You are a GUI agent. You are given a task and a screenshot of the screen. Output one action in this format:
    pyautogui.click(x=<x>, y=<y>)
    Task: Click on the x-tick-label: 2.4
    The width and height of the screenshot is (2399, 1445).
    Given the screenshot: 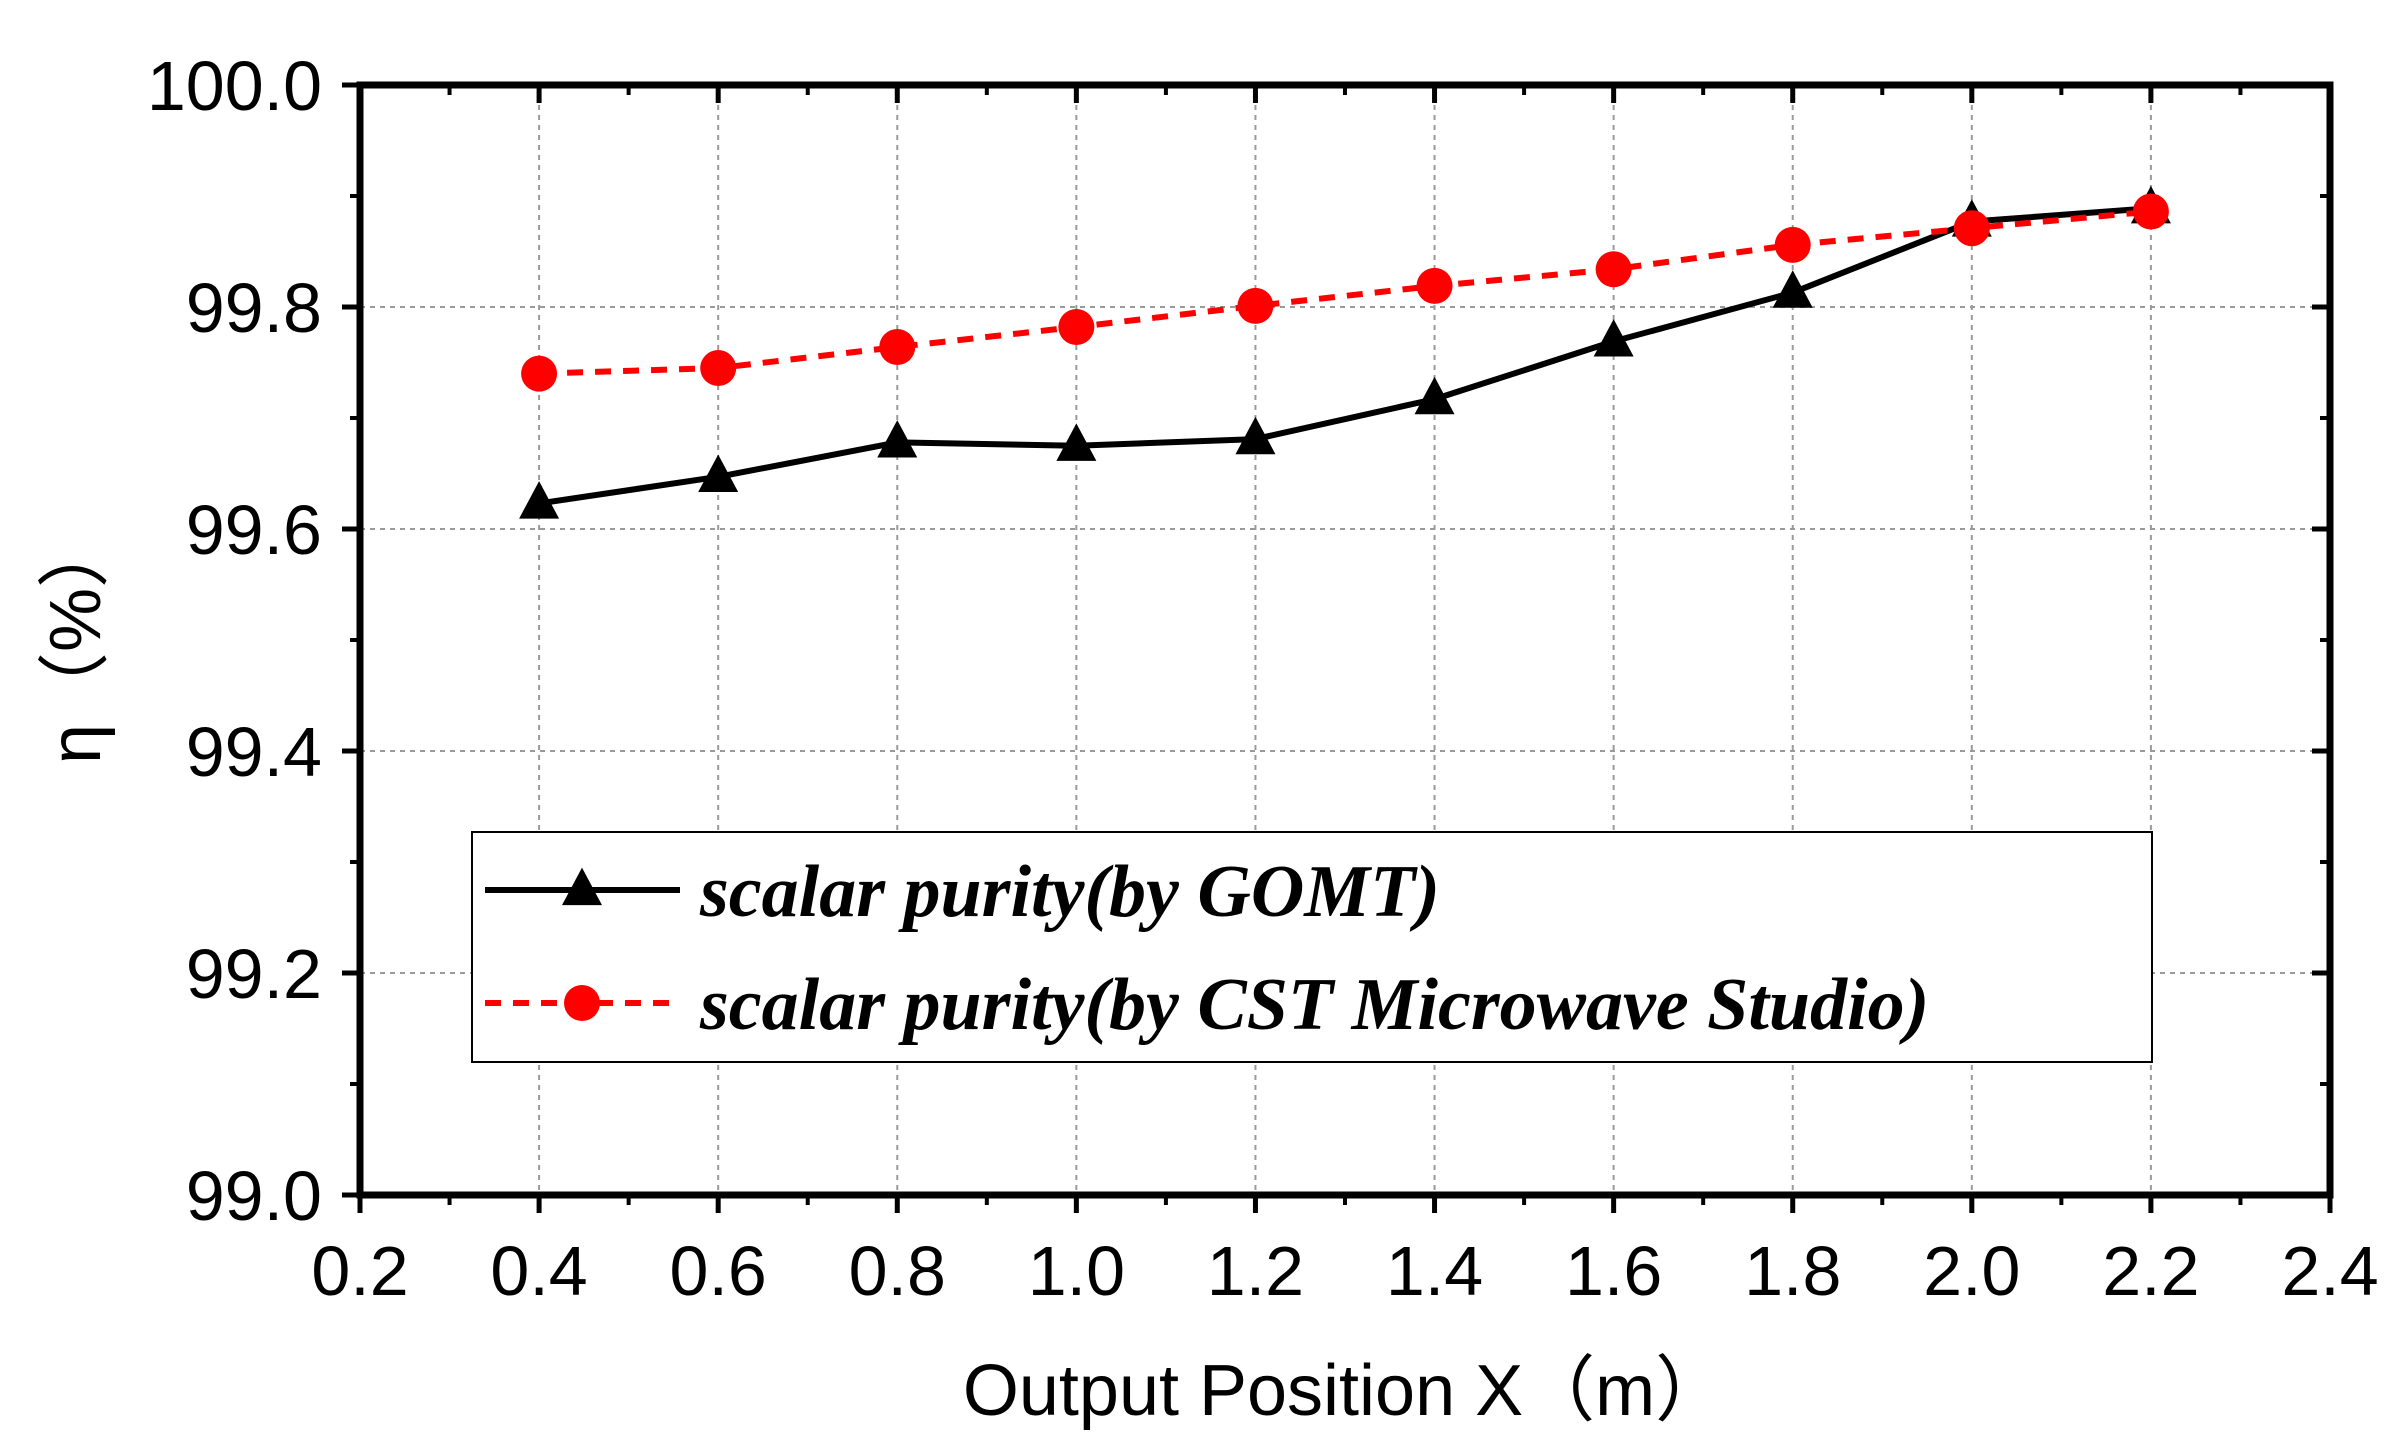 What is the action you would take?
    pyautogui.click(x=2329, y=1271)
    